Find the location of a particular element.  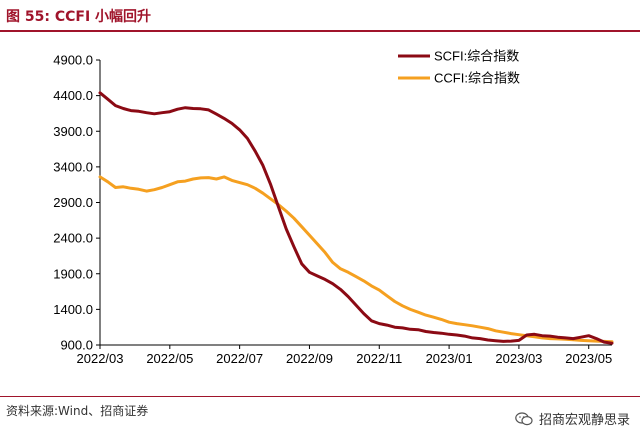

title-rule is located at coordinates (320, 31).